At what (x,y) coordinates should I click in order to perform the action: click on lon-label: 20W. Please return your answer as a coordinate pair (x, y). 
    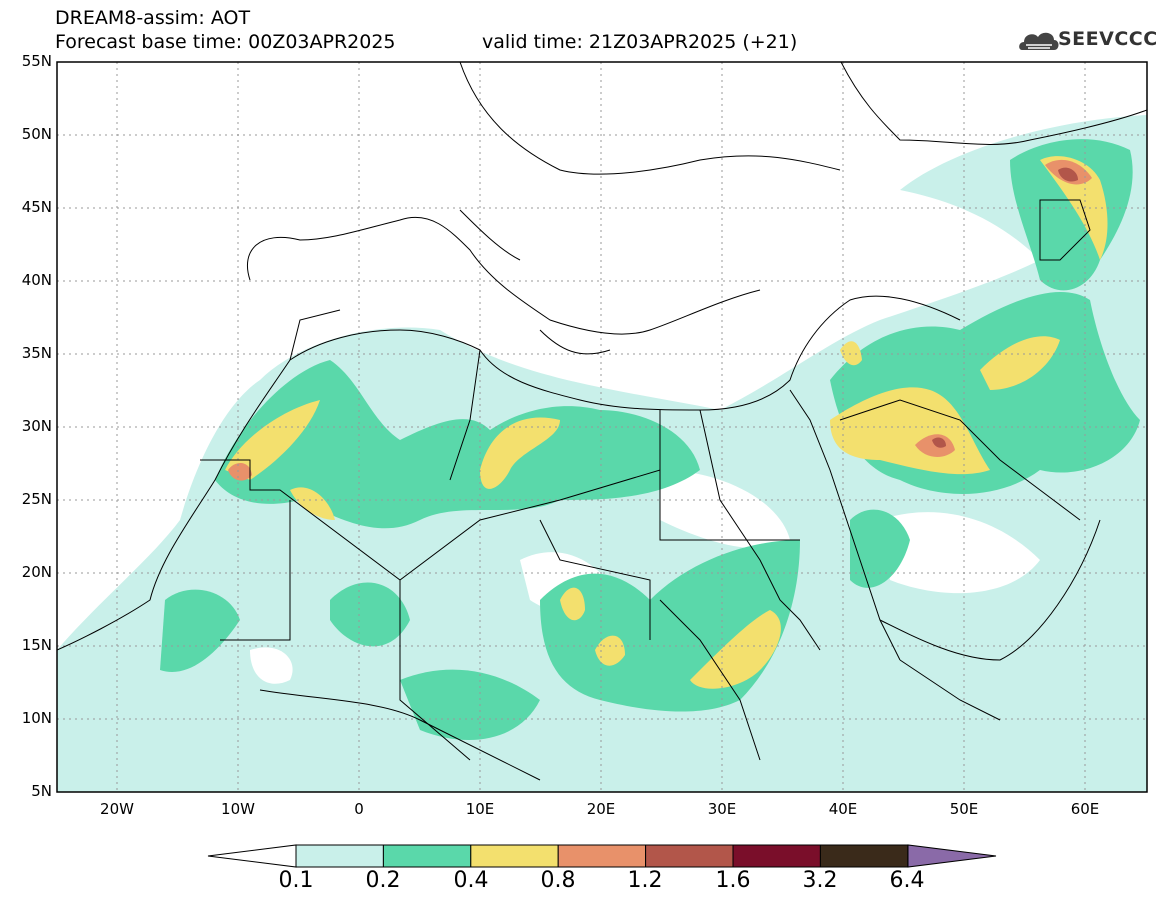
    Looking at the image, I should click on (117, 809).